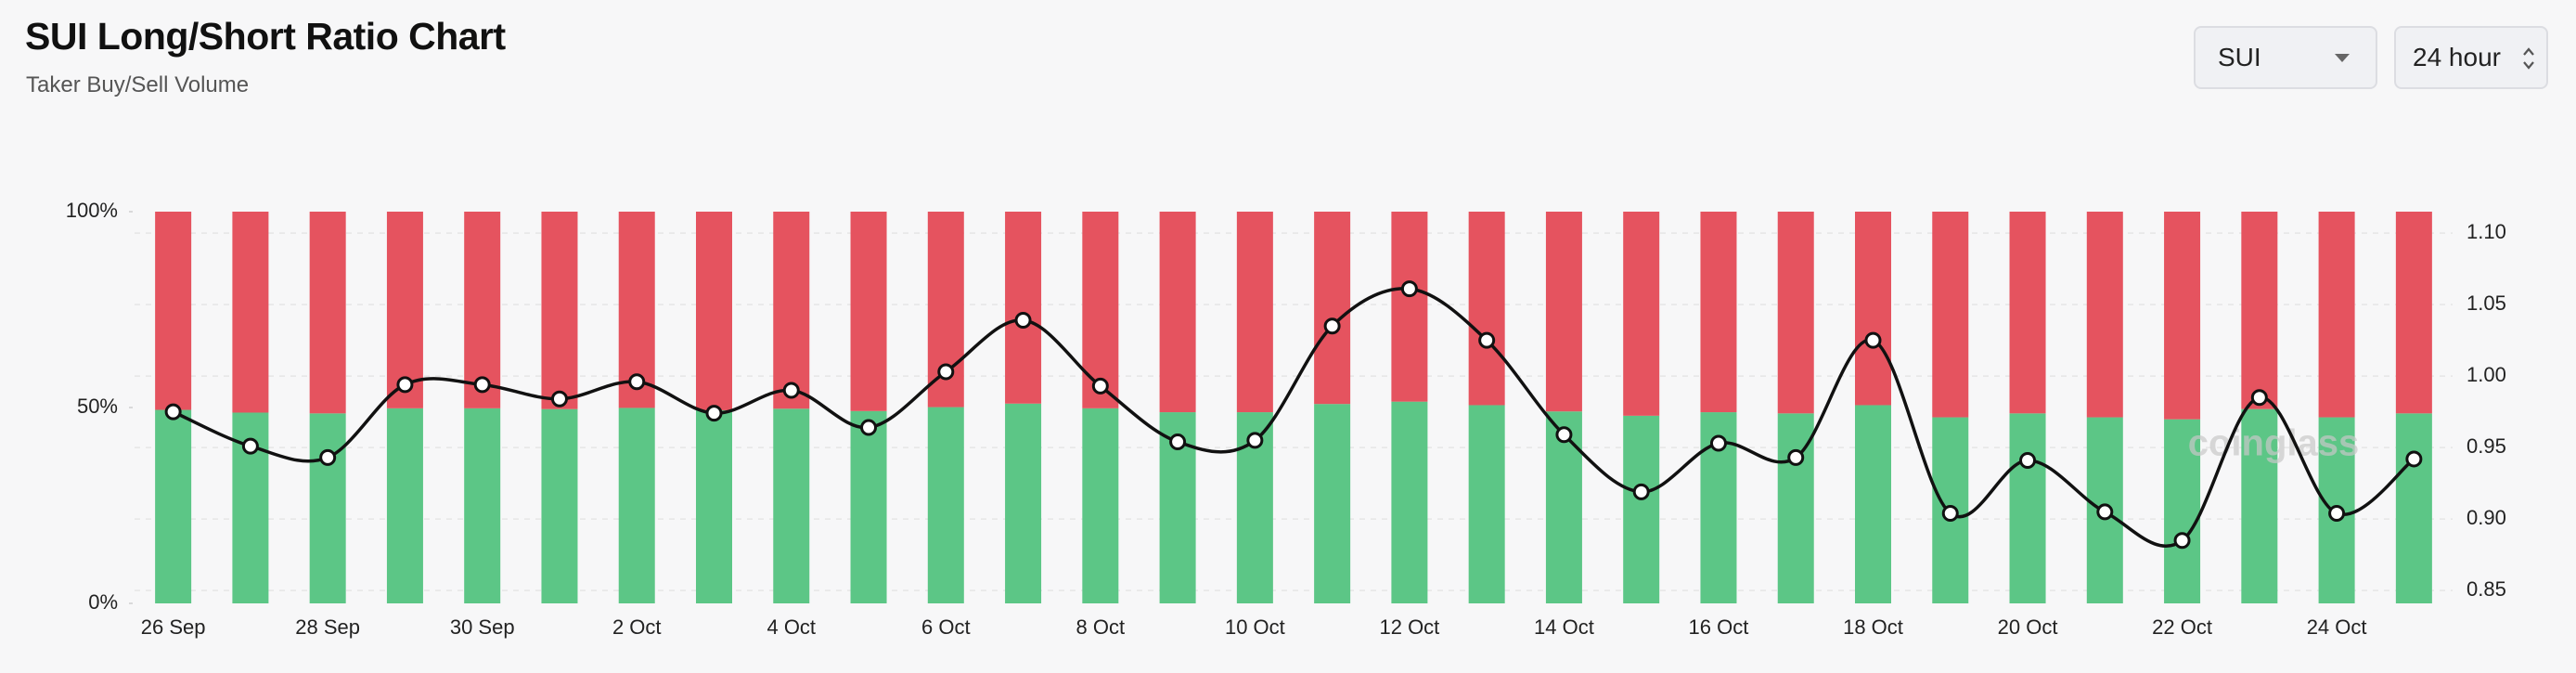  I want to click on x-tick-label: 8 Oct, so click(1101, 627).